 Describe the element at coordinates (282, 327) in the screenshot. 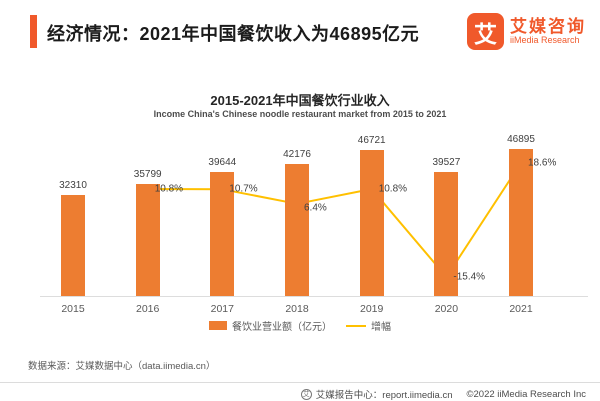

I see `bar-series-label: 餐饮业营业额（亿元）` at that location.